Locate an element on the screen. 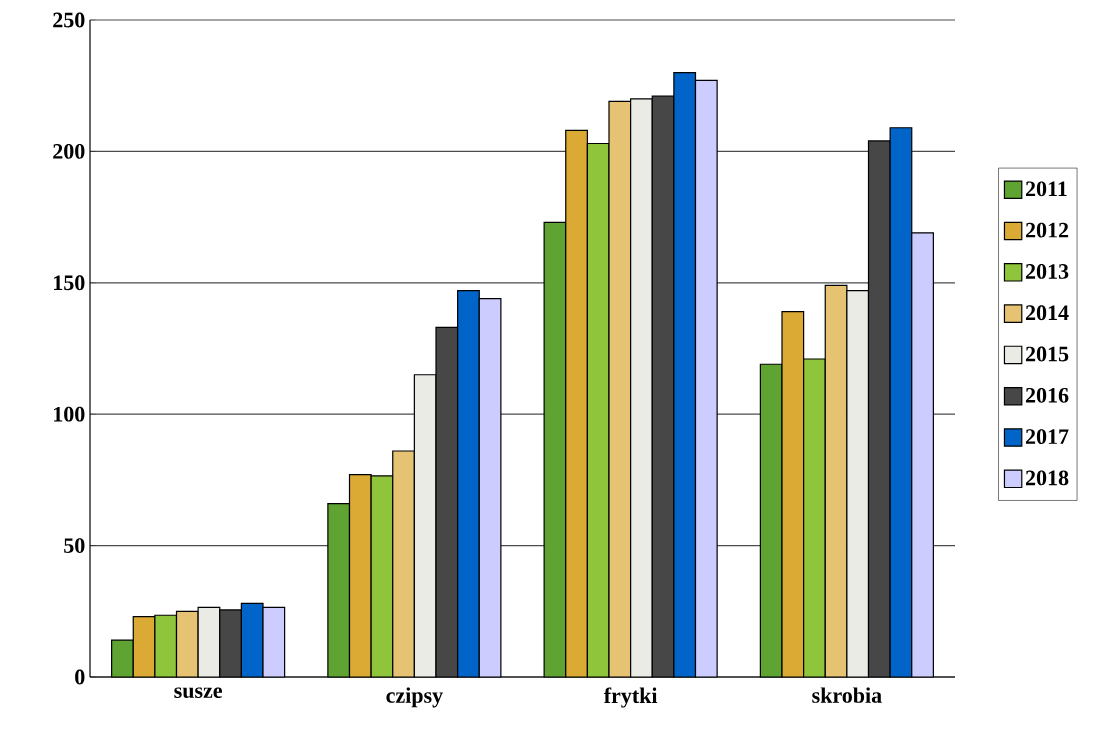  x-tick-label: skrobia is located at coordinates (847, 695).